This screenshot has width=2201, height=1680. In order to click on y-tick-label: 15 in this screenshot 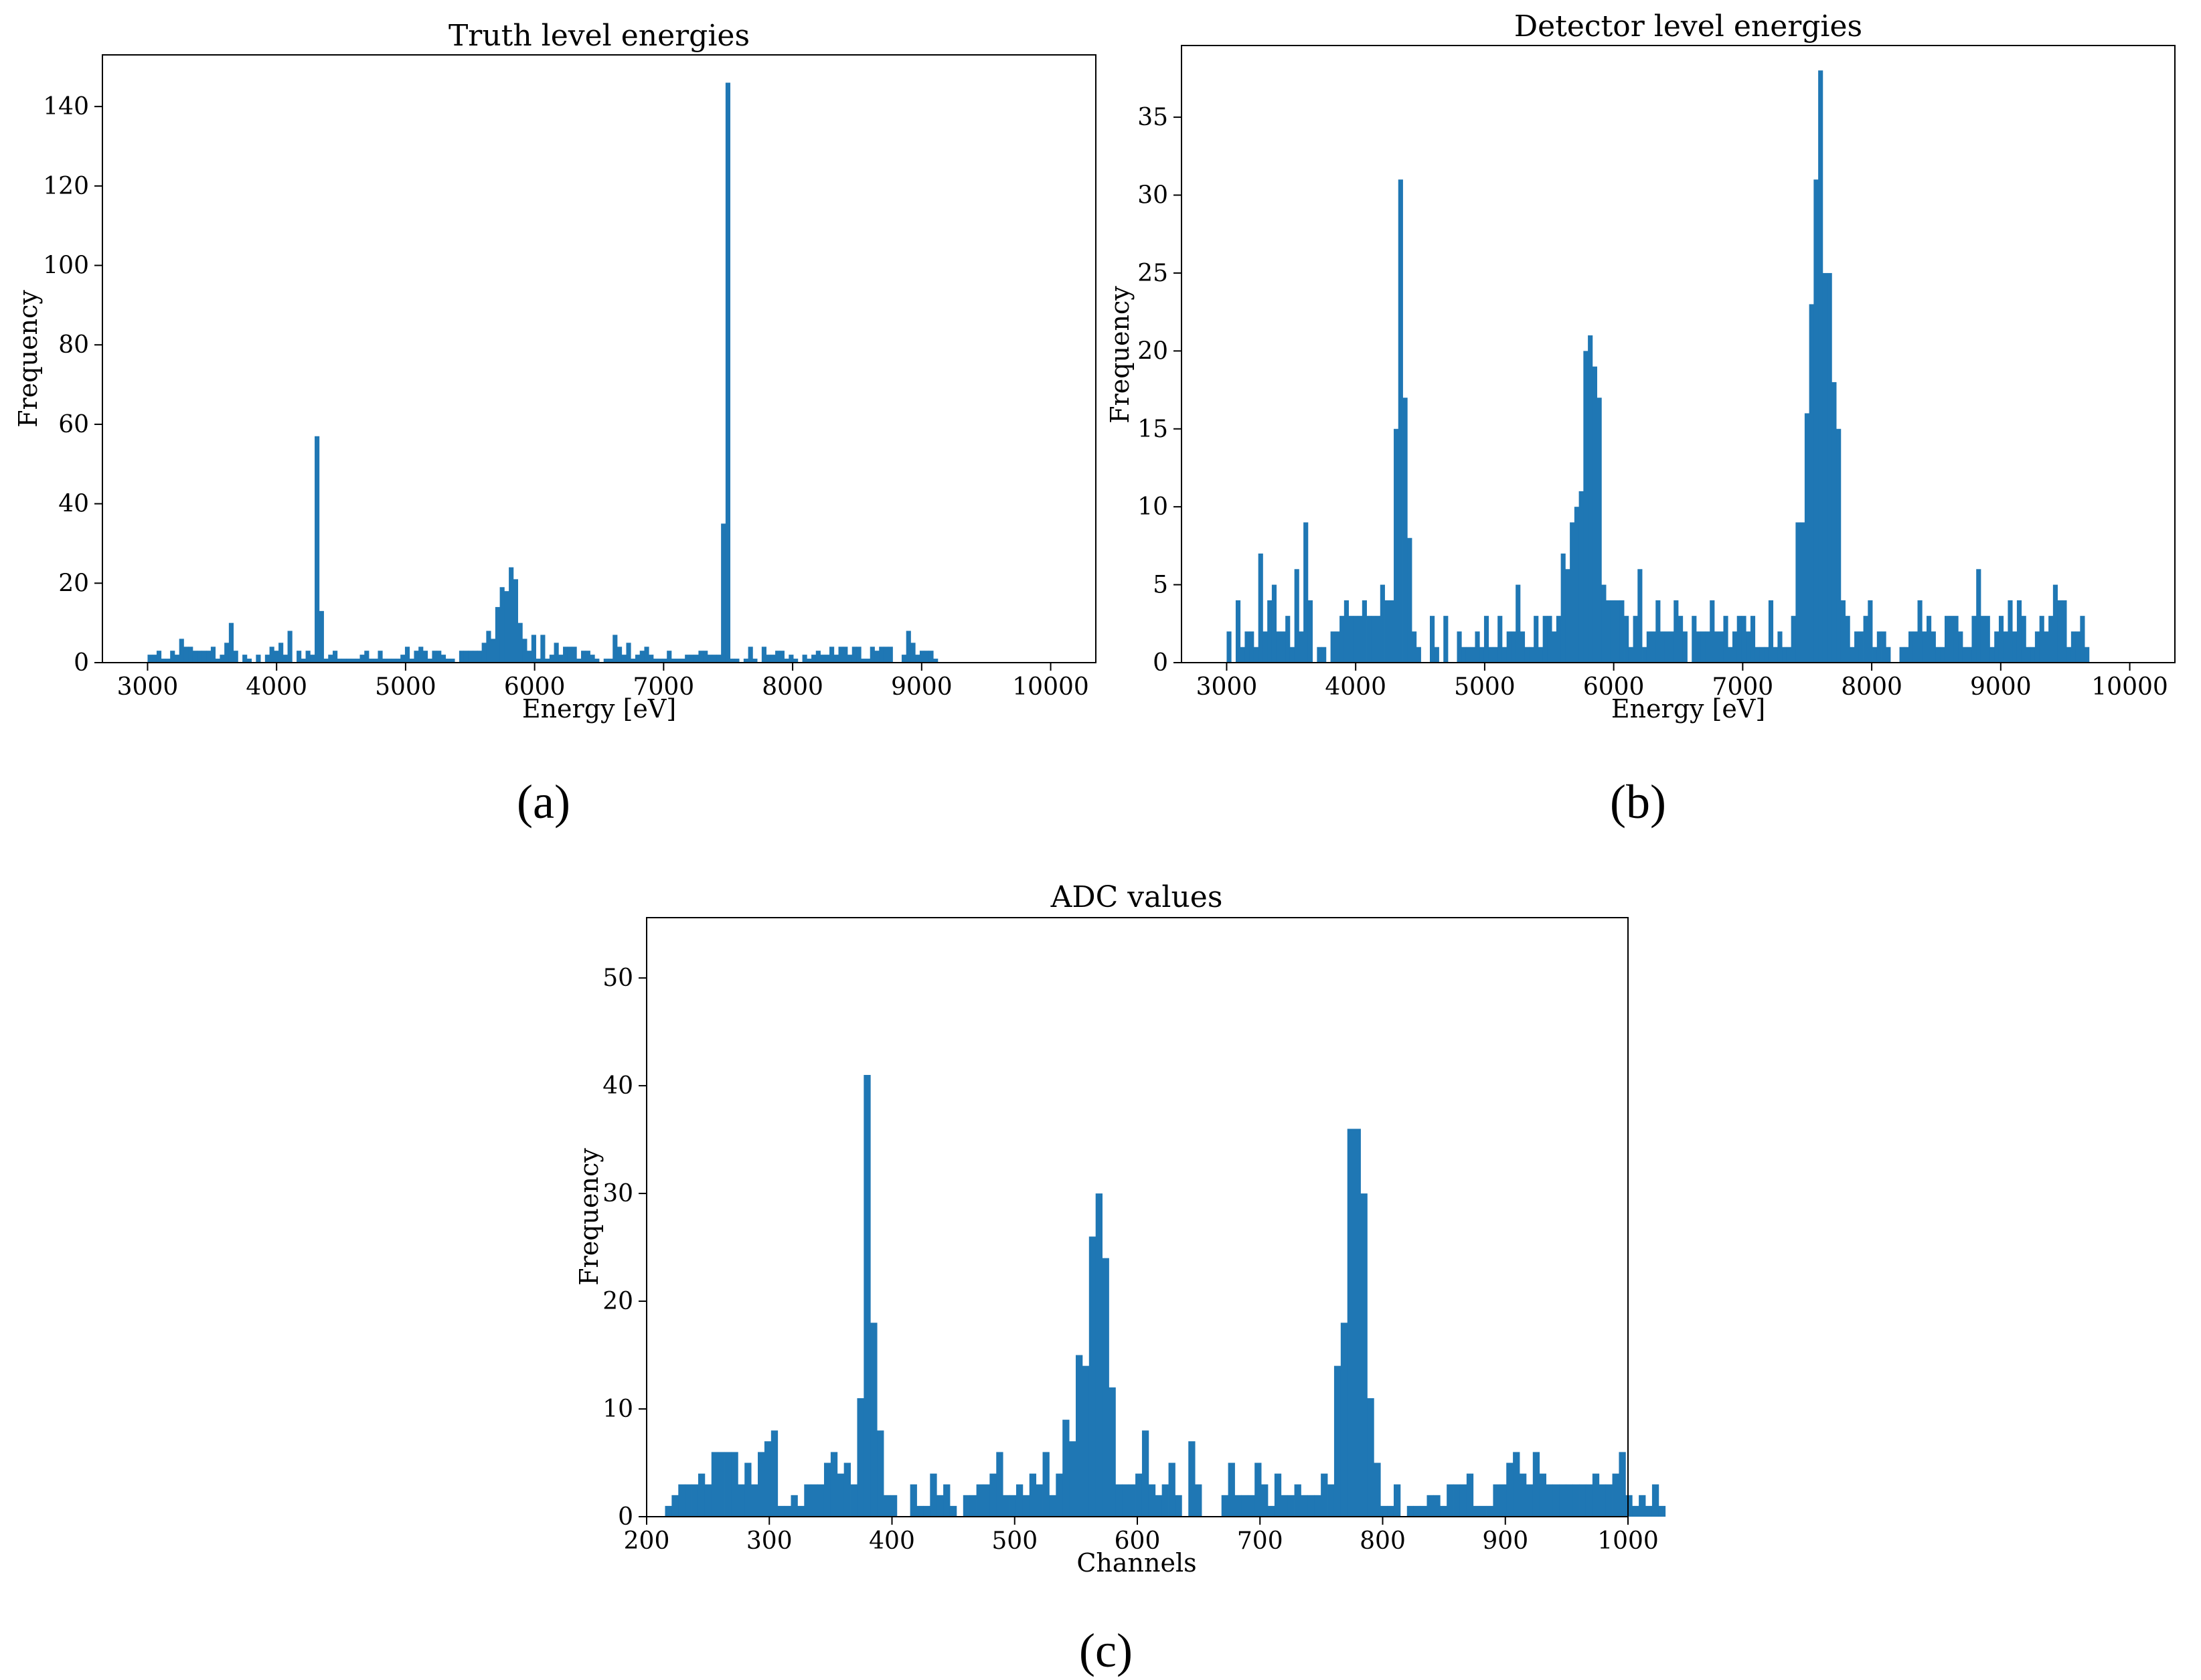, I will do `click(1152, 429)`.